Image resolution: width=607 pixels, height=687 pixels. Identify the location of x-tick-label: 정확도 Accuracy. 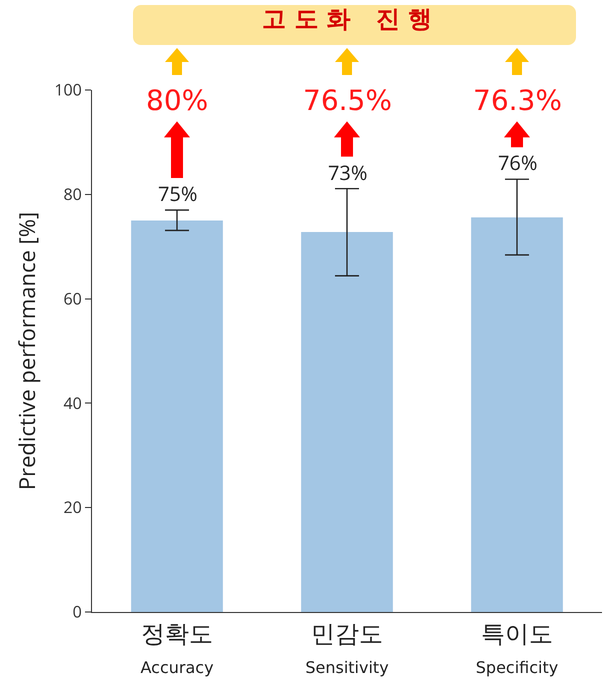
(177, 648).